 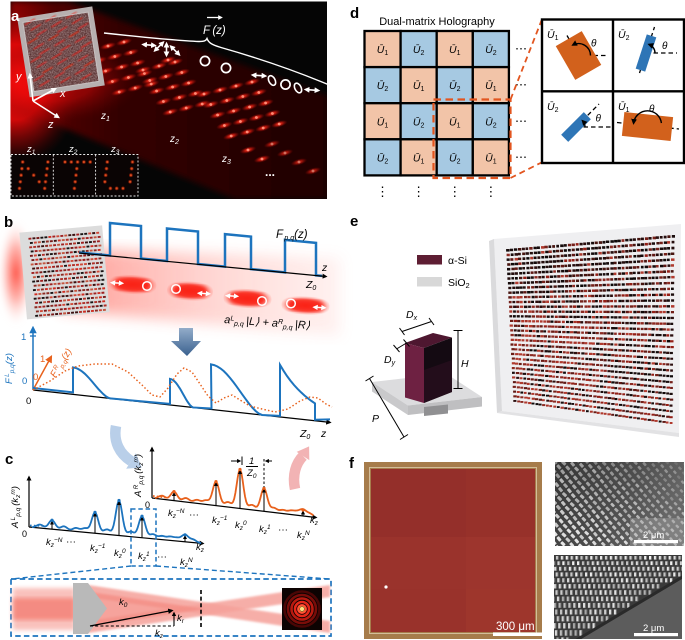 I want to click on svg-text: k0, so click(x=123, y=603).